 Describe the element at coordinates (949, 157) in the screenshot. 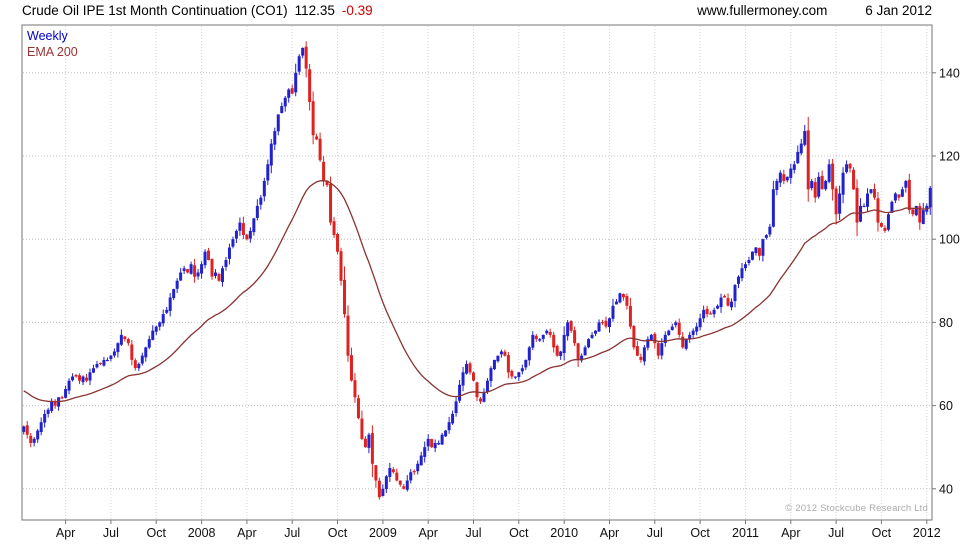

I see `svg-text: 120` at that location.